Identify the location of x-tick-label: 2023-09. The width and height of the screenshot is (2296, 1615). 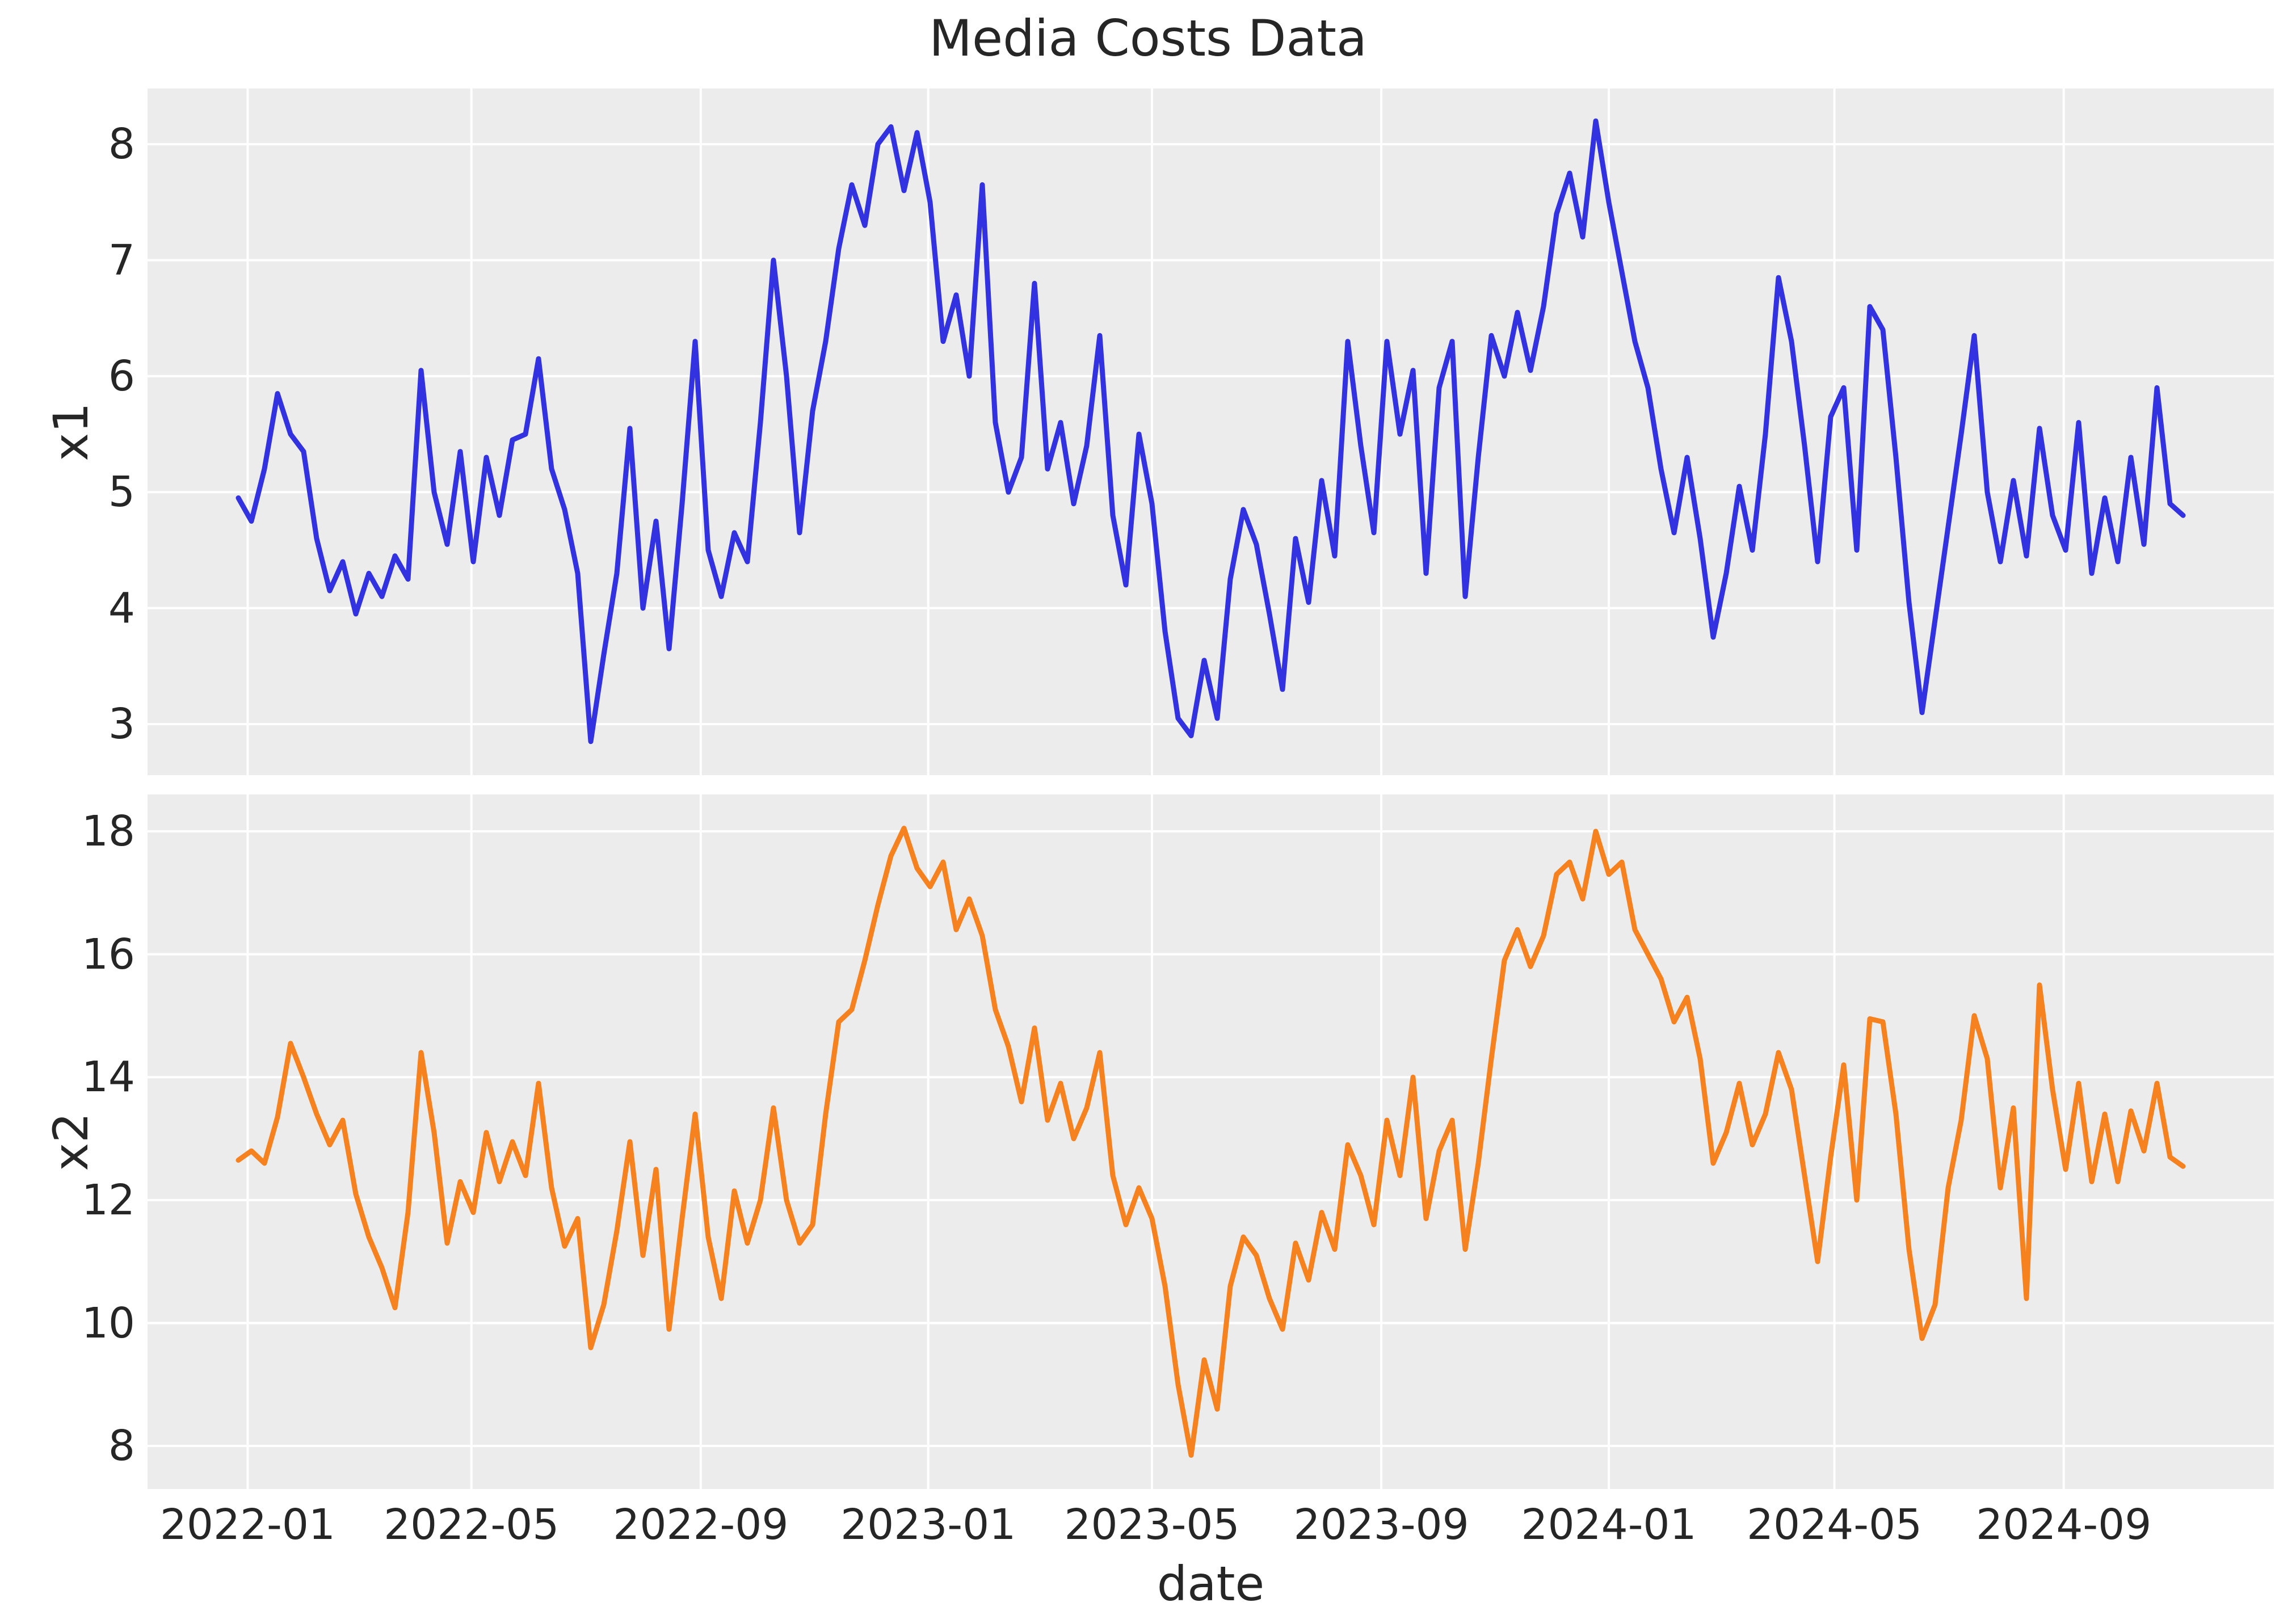
(1381, 1524).